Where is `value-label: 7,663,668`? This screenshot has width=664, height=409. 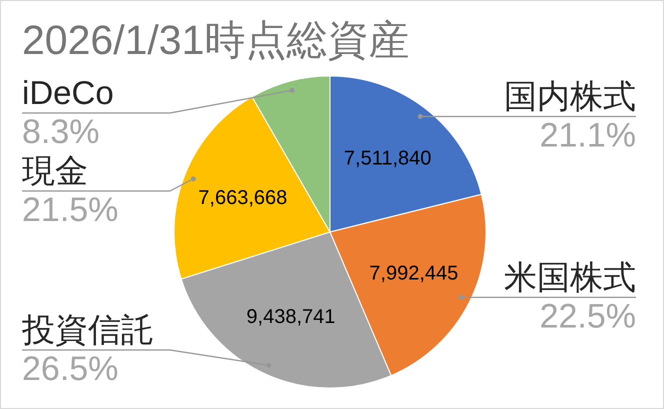 value-label: 7,663,668 is located at coordinates (243, 198).